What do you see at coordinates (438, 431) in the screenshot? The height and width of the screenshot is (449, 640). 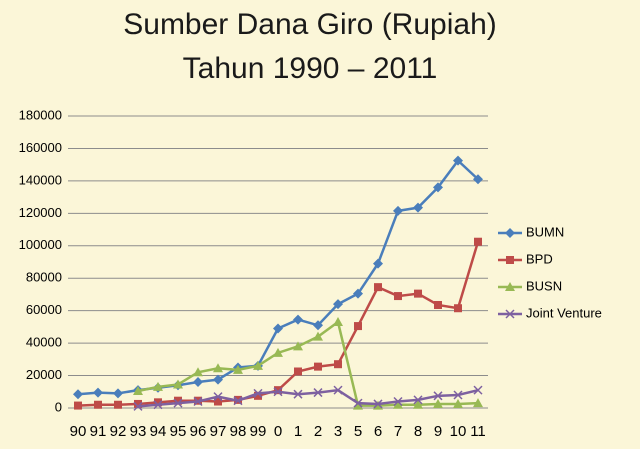 I see `x-tick-label: 9` at bounding box center [438, 431].